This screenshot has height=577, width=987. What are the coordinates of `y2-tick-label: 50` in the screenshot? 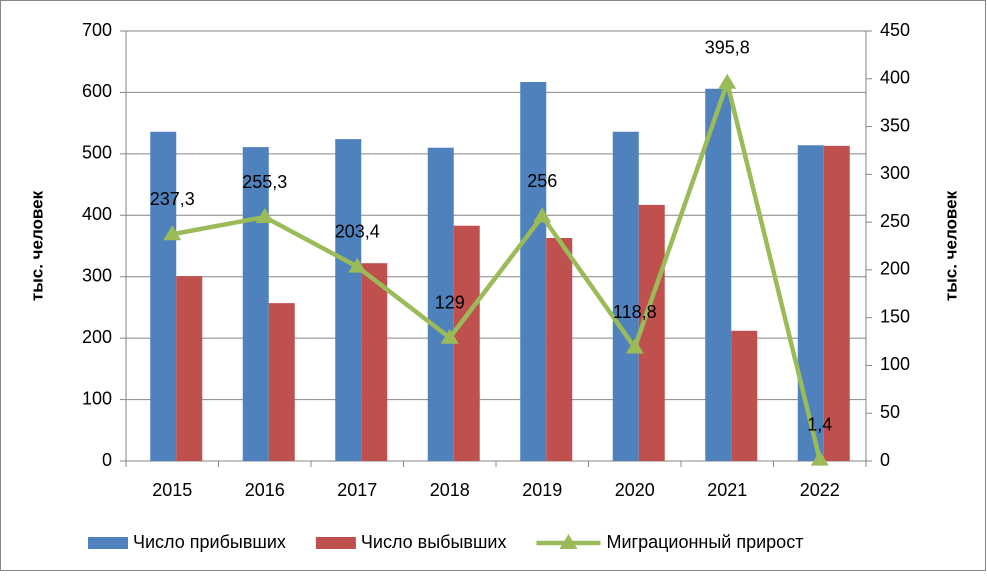 It's located at (890, 412).